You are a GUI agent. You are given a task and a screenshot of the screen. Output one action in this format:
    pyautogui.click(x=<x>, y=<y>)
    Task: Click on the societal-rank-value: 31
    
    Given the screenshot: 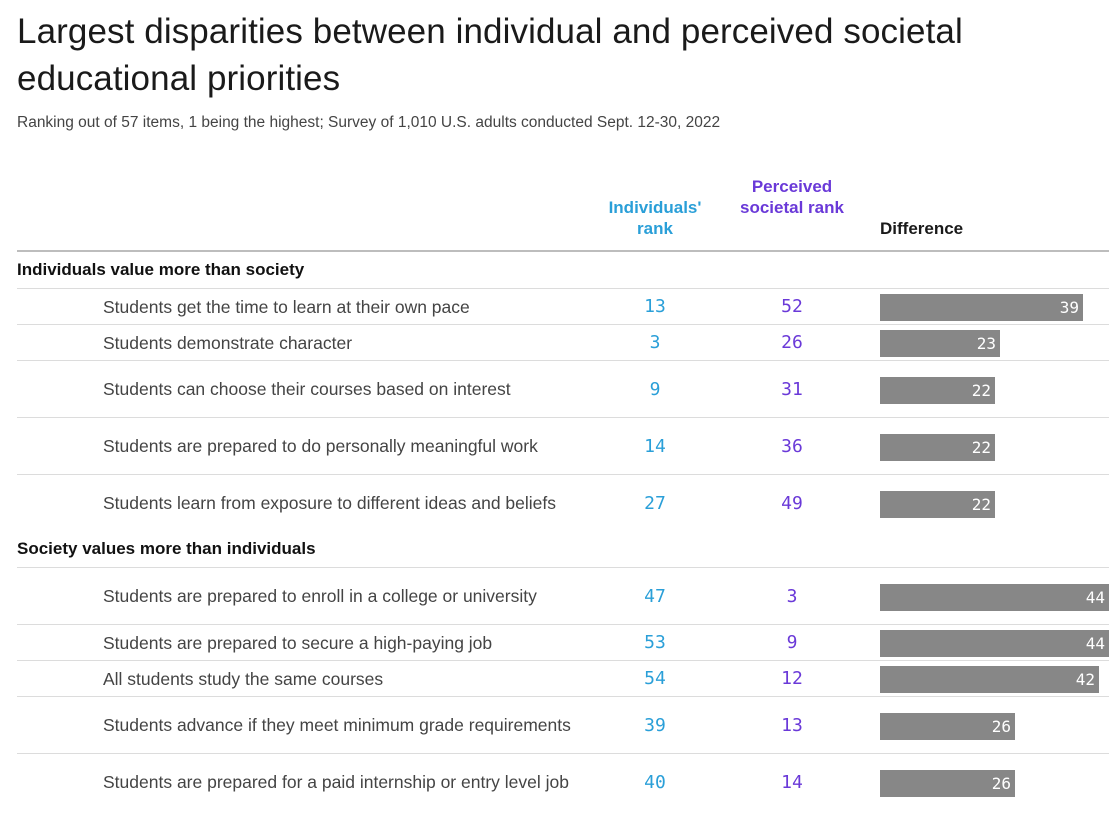 What is the action you would take?
    pyautogui.click(x=792, y=389)
    